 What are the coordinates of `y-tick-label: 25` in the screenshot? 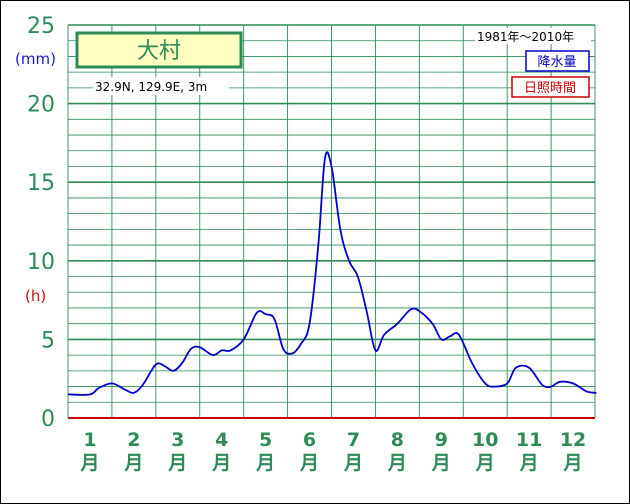 It's located at (41, 26).